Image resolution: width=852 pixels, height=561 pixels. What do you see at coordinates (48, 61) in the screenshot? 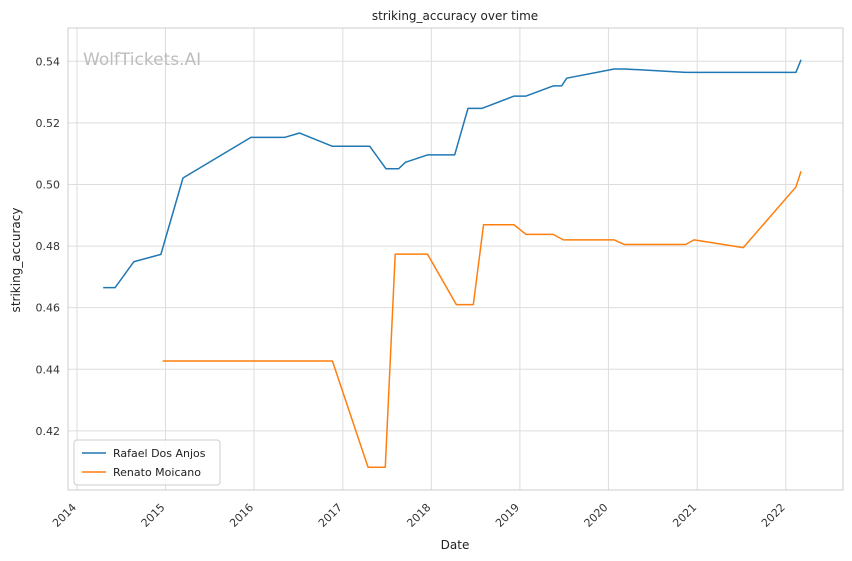
I see `y-tick-label: 0.54` at bounding box center [48, 61].